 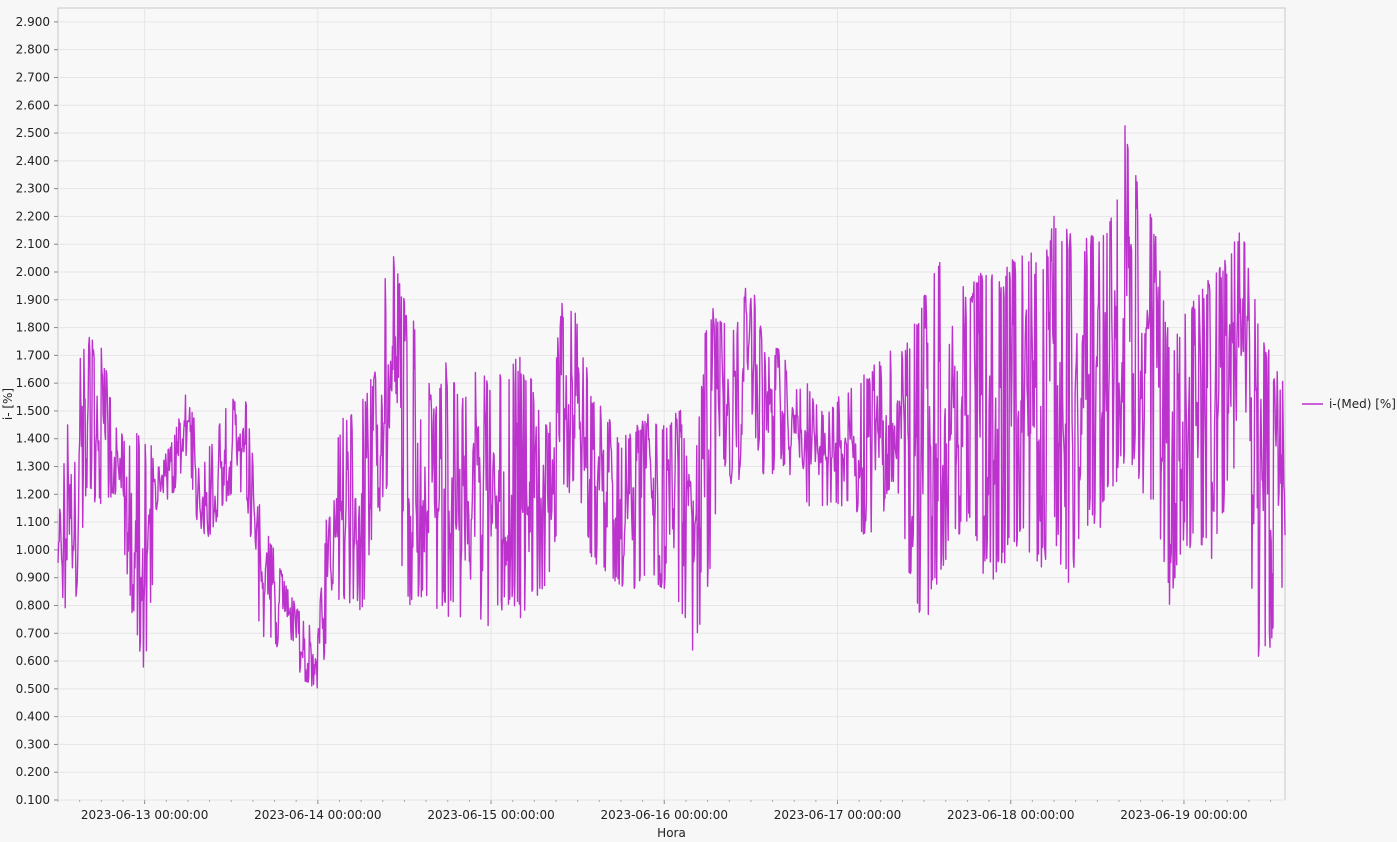 What do you see at coordinates (33, 605) in the screenshot?
I see `y-tick-label: 0.800` at bounding box center [33, 605].